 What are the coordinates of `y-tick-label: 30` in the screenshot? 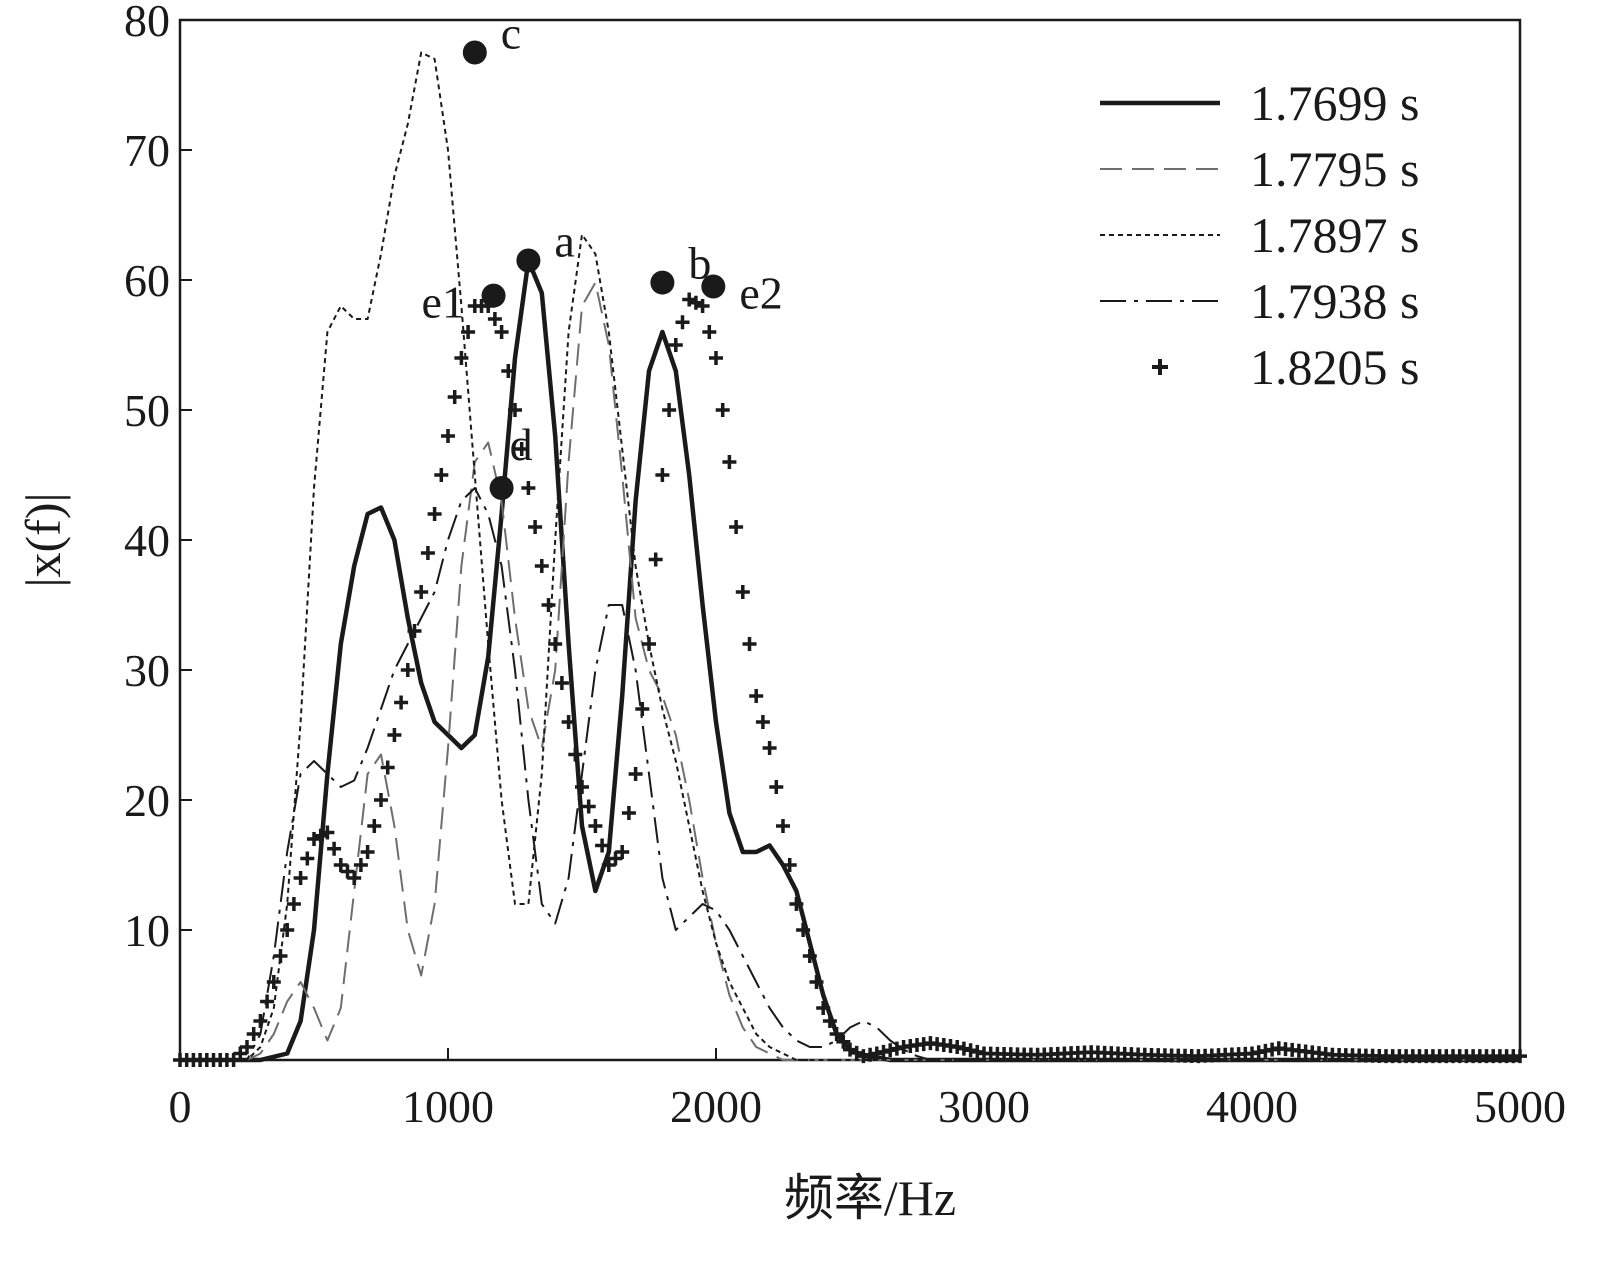 It's located at (147, 670).